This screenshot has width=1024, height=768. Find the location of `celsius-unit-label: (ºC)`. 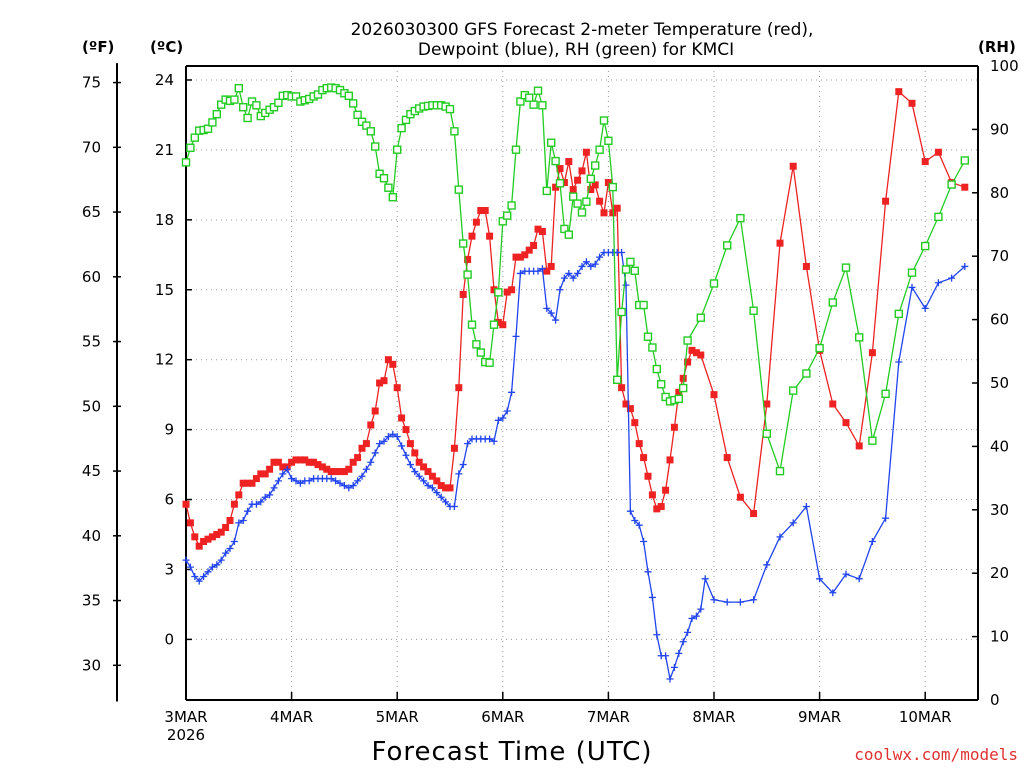

celsius-unit-label: (ºC) is located at coordinates (166, 47).